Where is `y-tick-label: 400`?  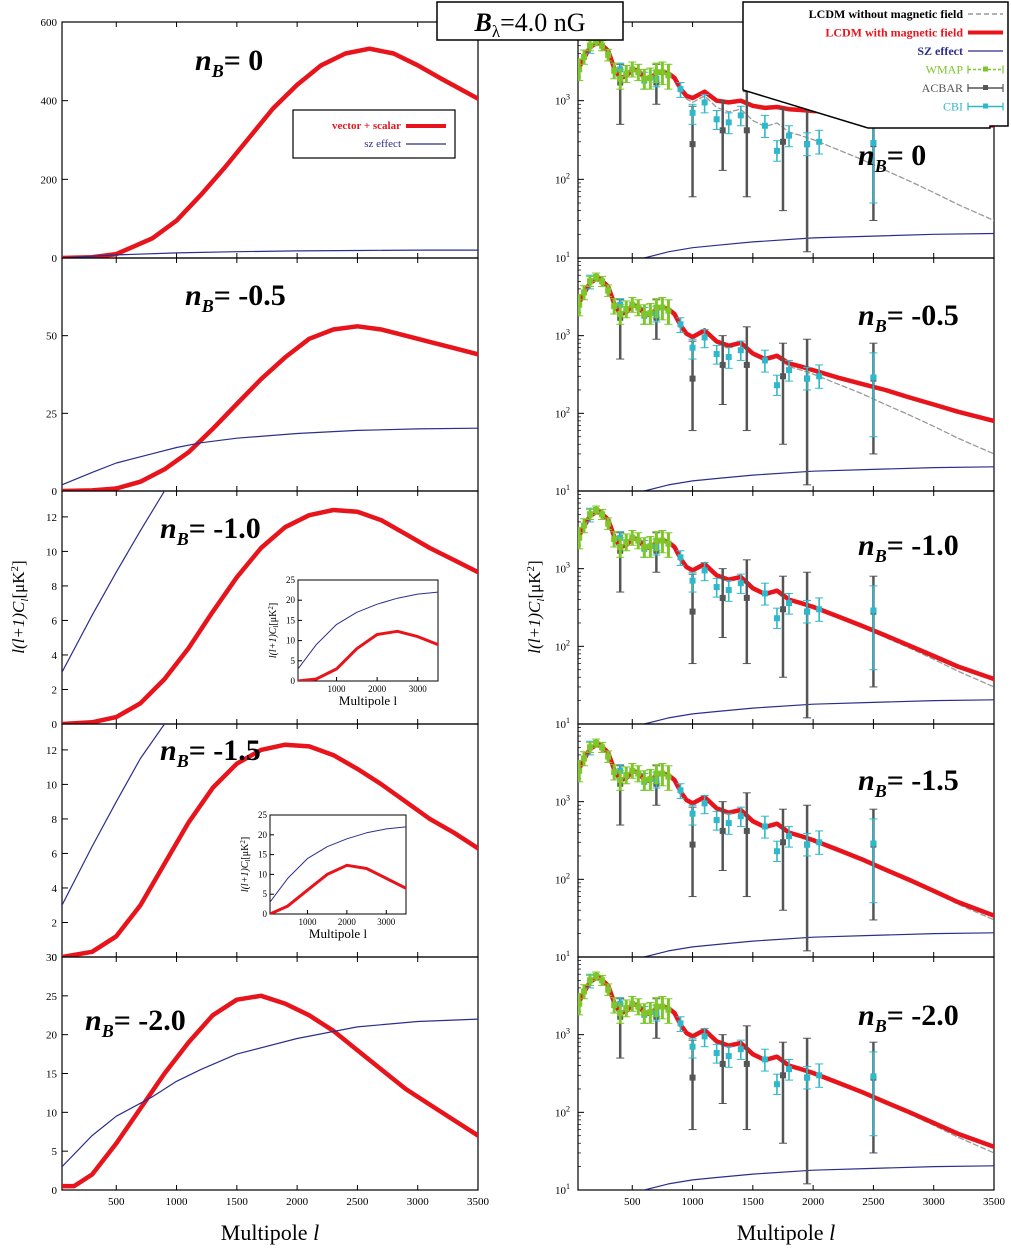
y-tick-label: 400 is located at coordinates (49, 102).